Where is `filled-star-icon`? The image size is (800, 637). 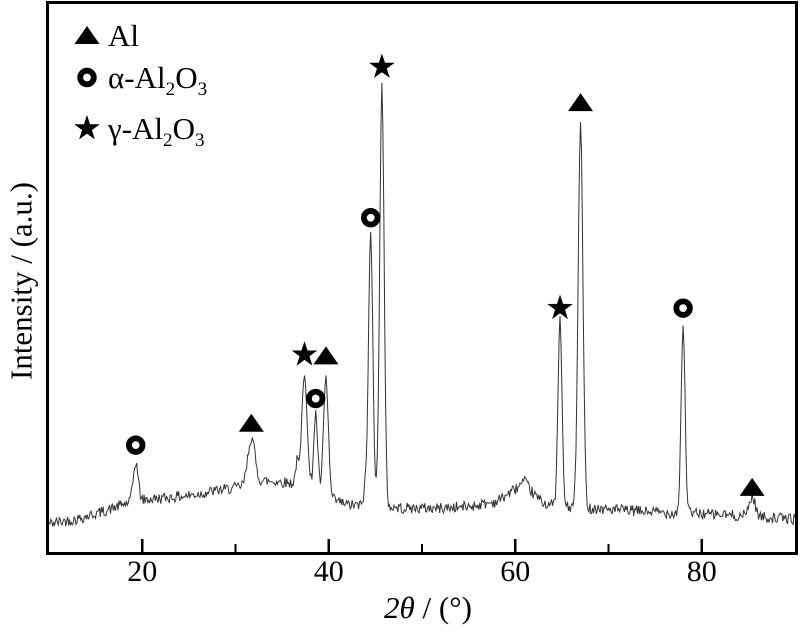 filled-star-icon is located at coordinates (87, 127).